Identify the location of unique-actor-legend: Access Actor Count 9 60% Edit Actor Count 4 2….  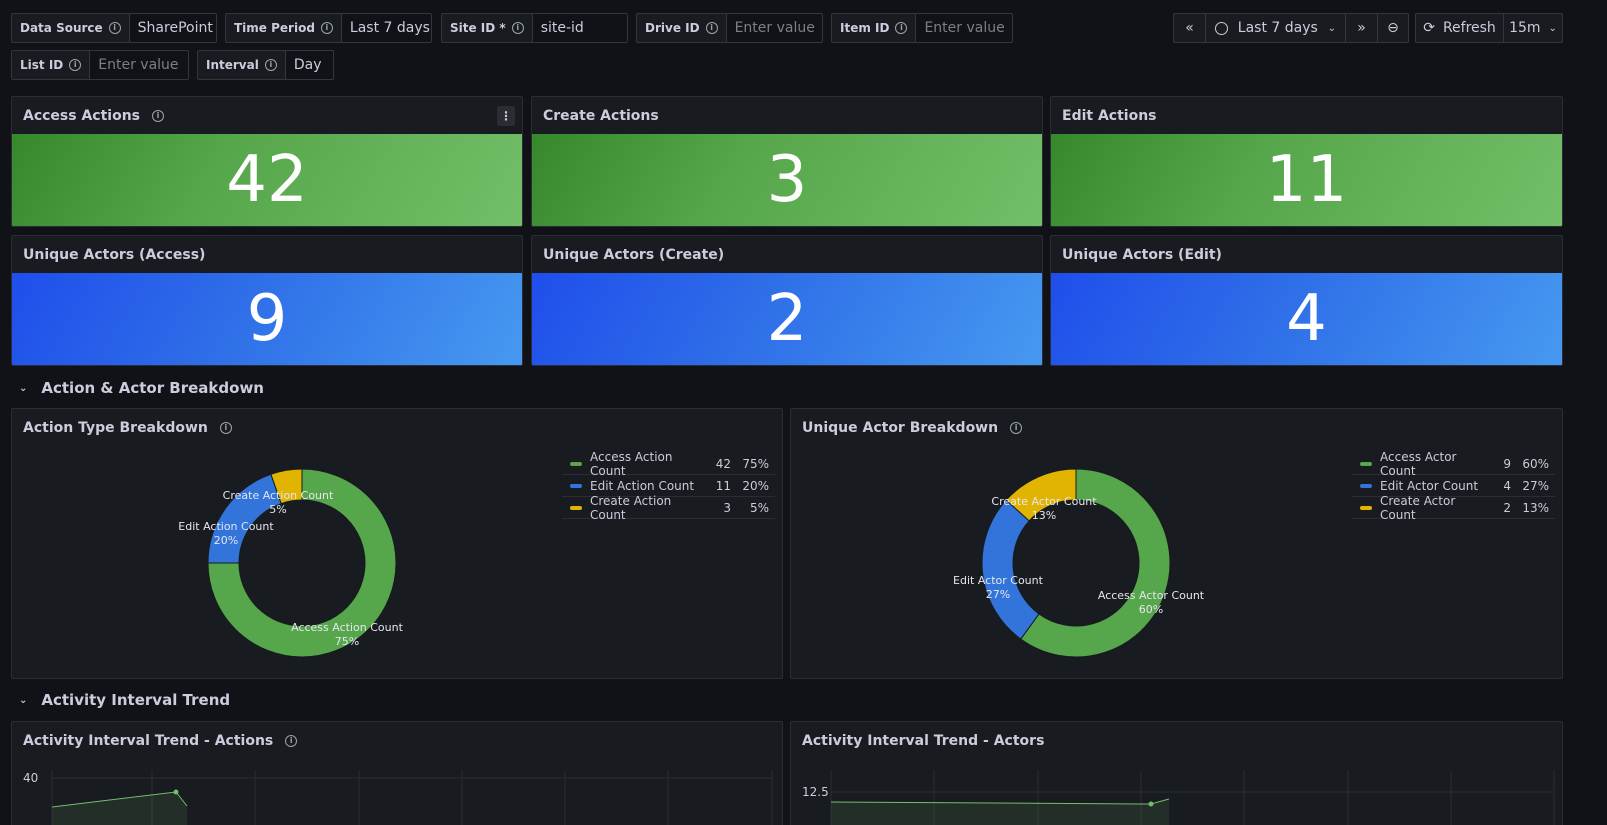
(1453, 486).